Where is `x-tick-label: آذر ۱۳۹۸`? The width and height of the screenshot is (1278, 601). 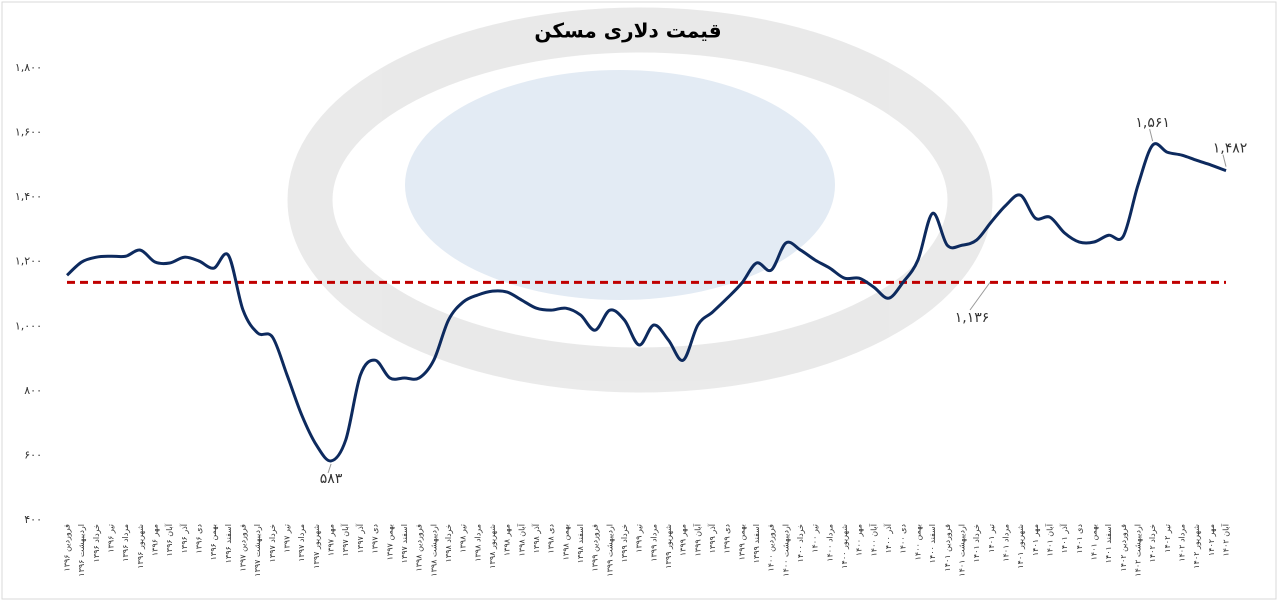
x-tick-label: آذر ۱۳۹۸ is located at coordinates (536, 538).